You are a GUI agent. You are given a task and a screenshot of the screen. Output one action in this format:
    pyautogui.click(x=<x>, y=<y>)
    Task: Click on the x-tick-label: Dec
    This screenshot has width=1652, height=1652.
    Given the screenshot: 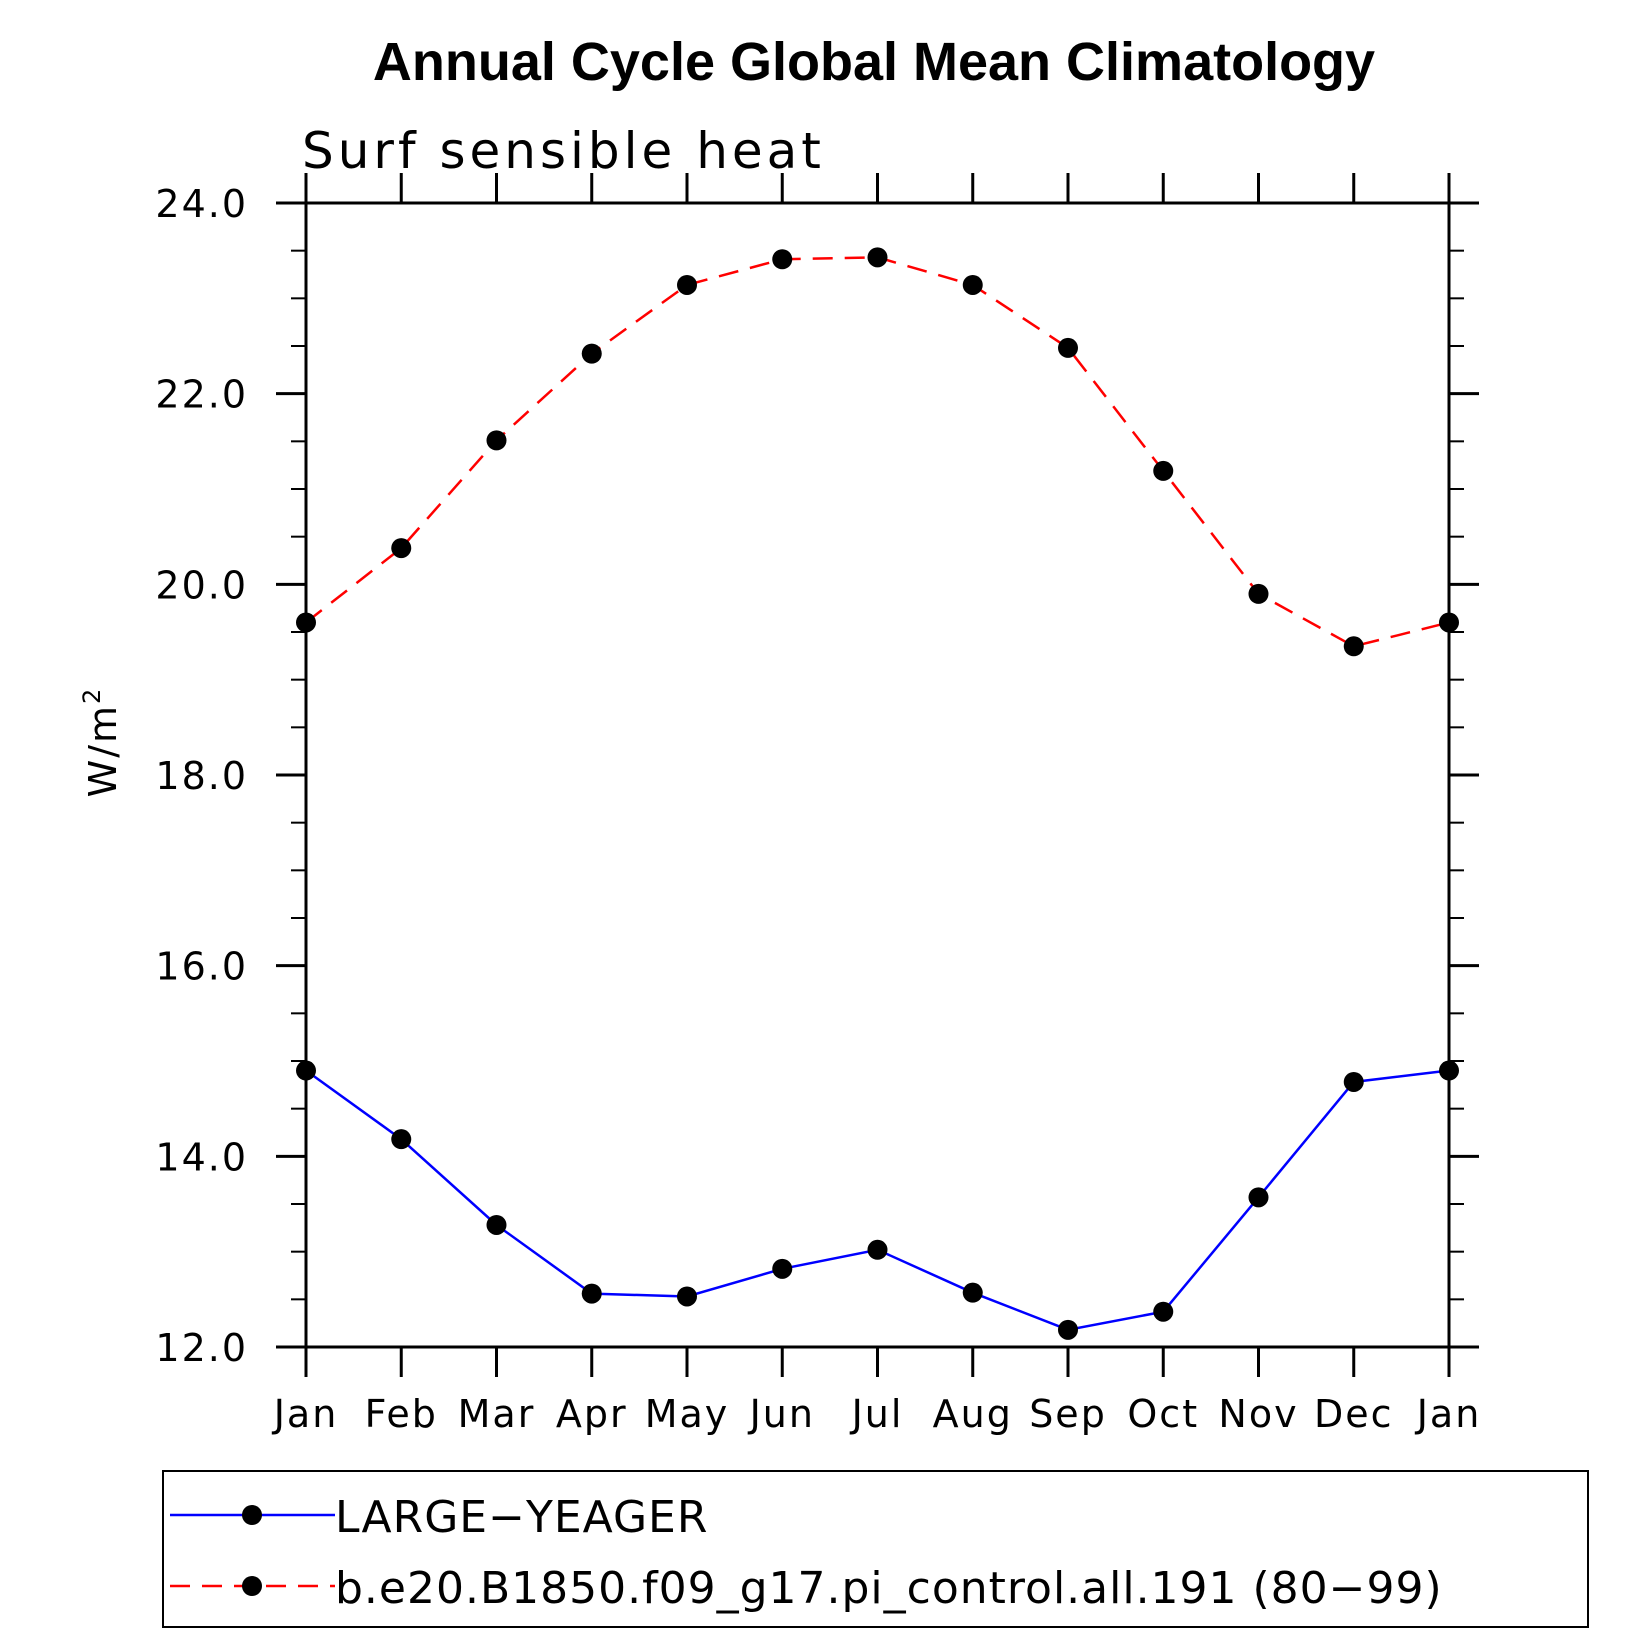 What is the action you would take?
    pyautogui.click(x=1354, y=1414)
    